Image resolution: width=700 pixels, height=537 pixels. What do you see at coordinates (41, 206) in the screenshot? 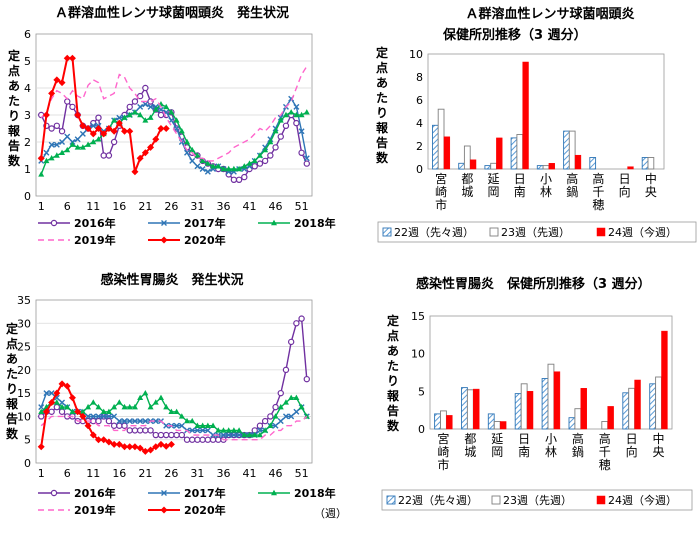
I see `x-tick-label: 1` at bounding box center [41, 206].